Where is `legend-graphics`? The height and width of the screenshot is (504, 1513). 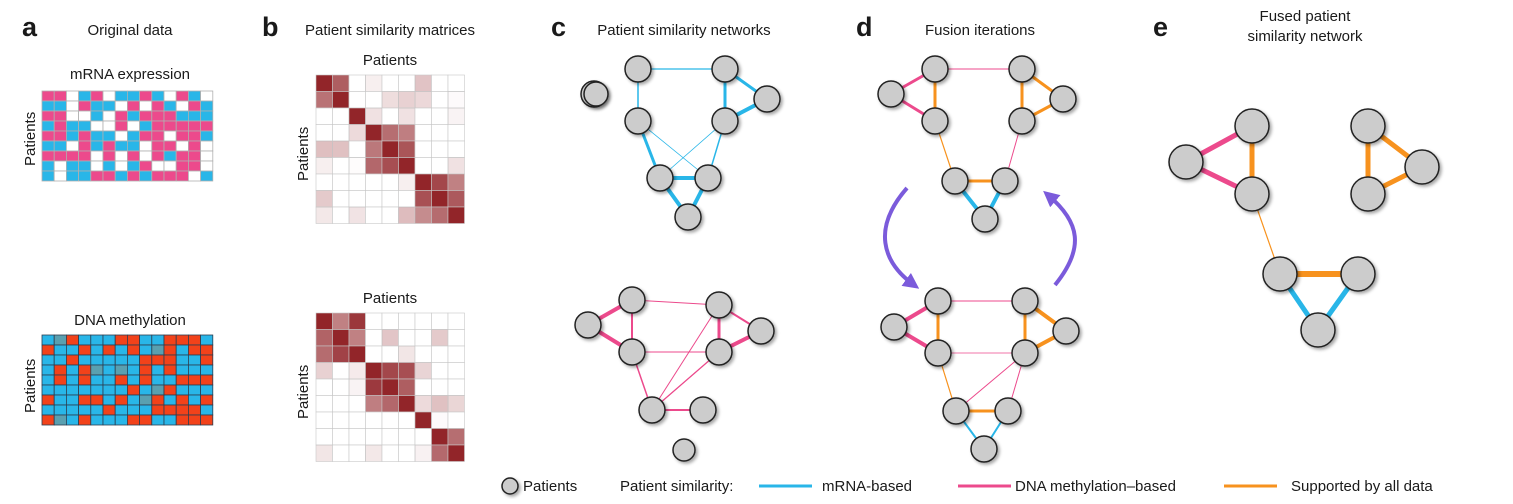 legend-graphics is located at coordinates (889, 486).